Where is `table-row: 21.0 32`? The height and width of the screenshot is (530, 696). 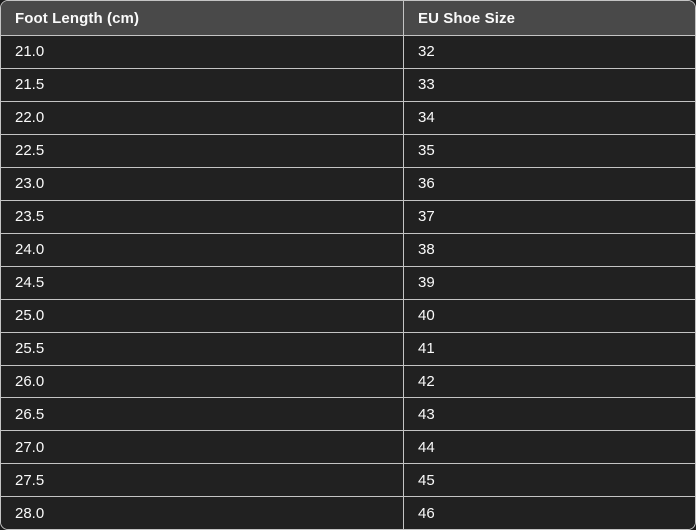
table-row: 21.0 32 is located at coordinates (348, 52).